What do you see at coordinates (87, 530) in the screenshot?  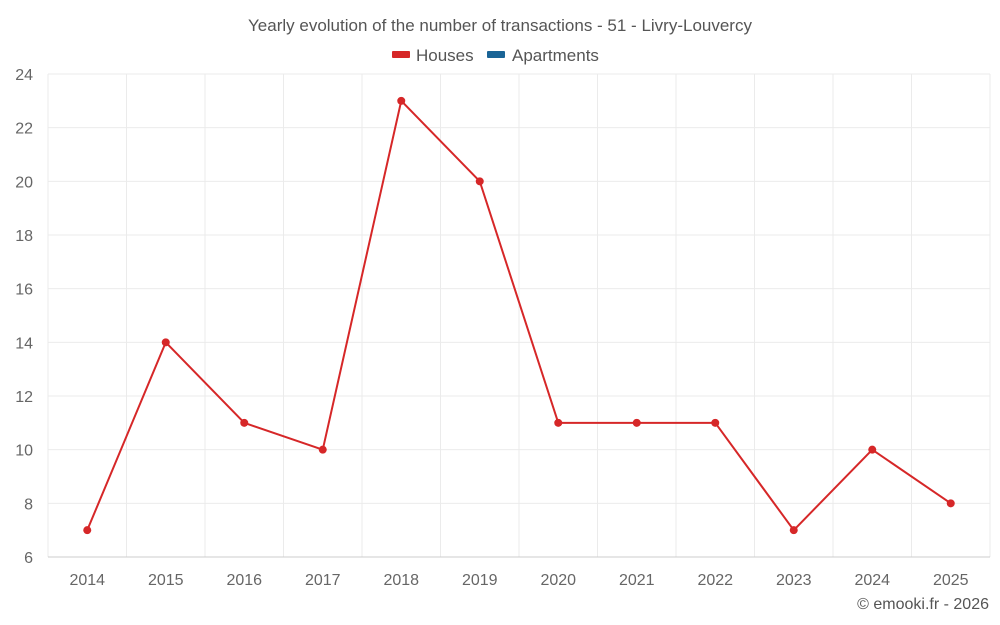 I see `data-point-houses-2014` at bounding box center [87, 530].